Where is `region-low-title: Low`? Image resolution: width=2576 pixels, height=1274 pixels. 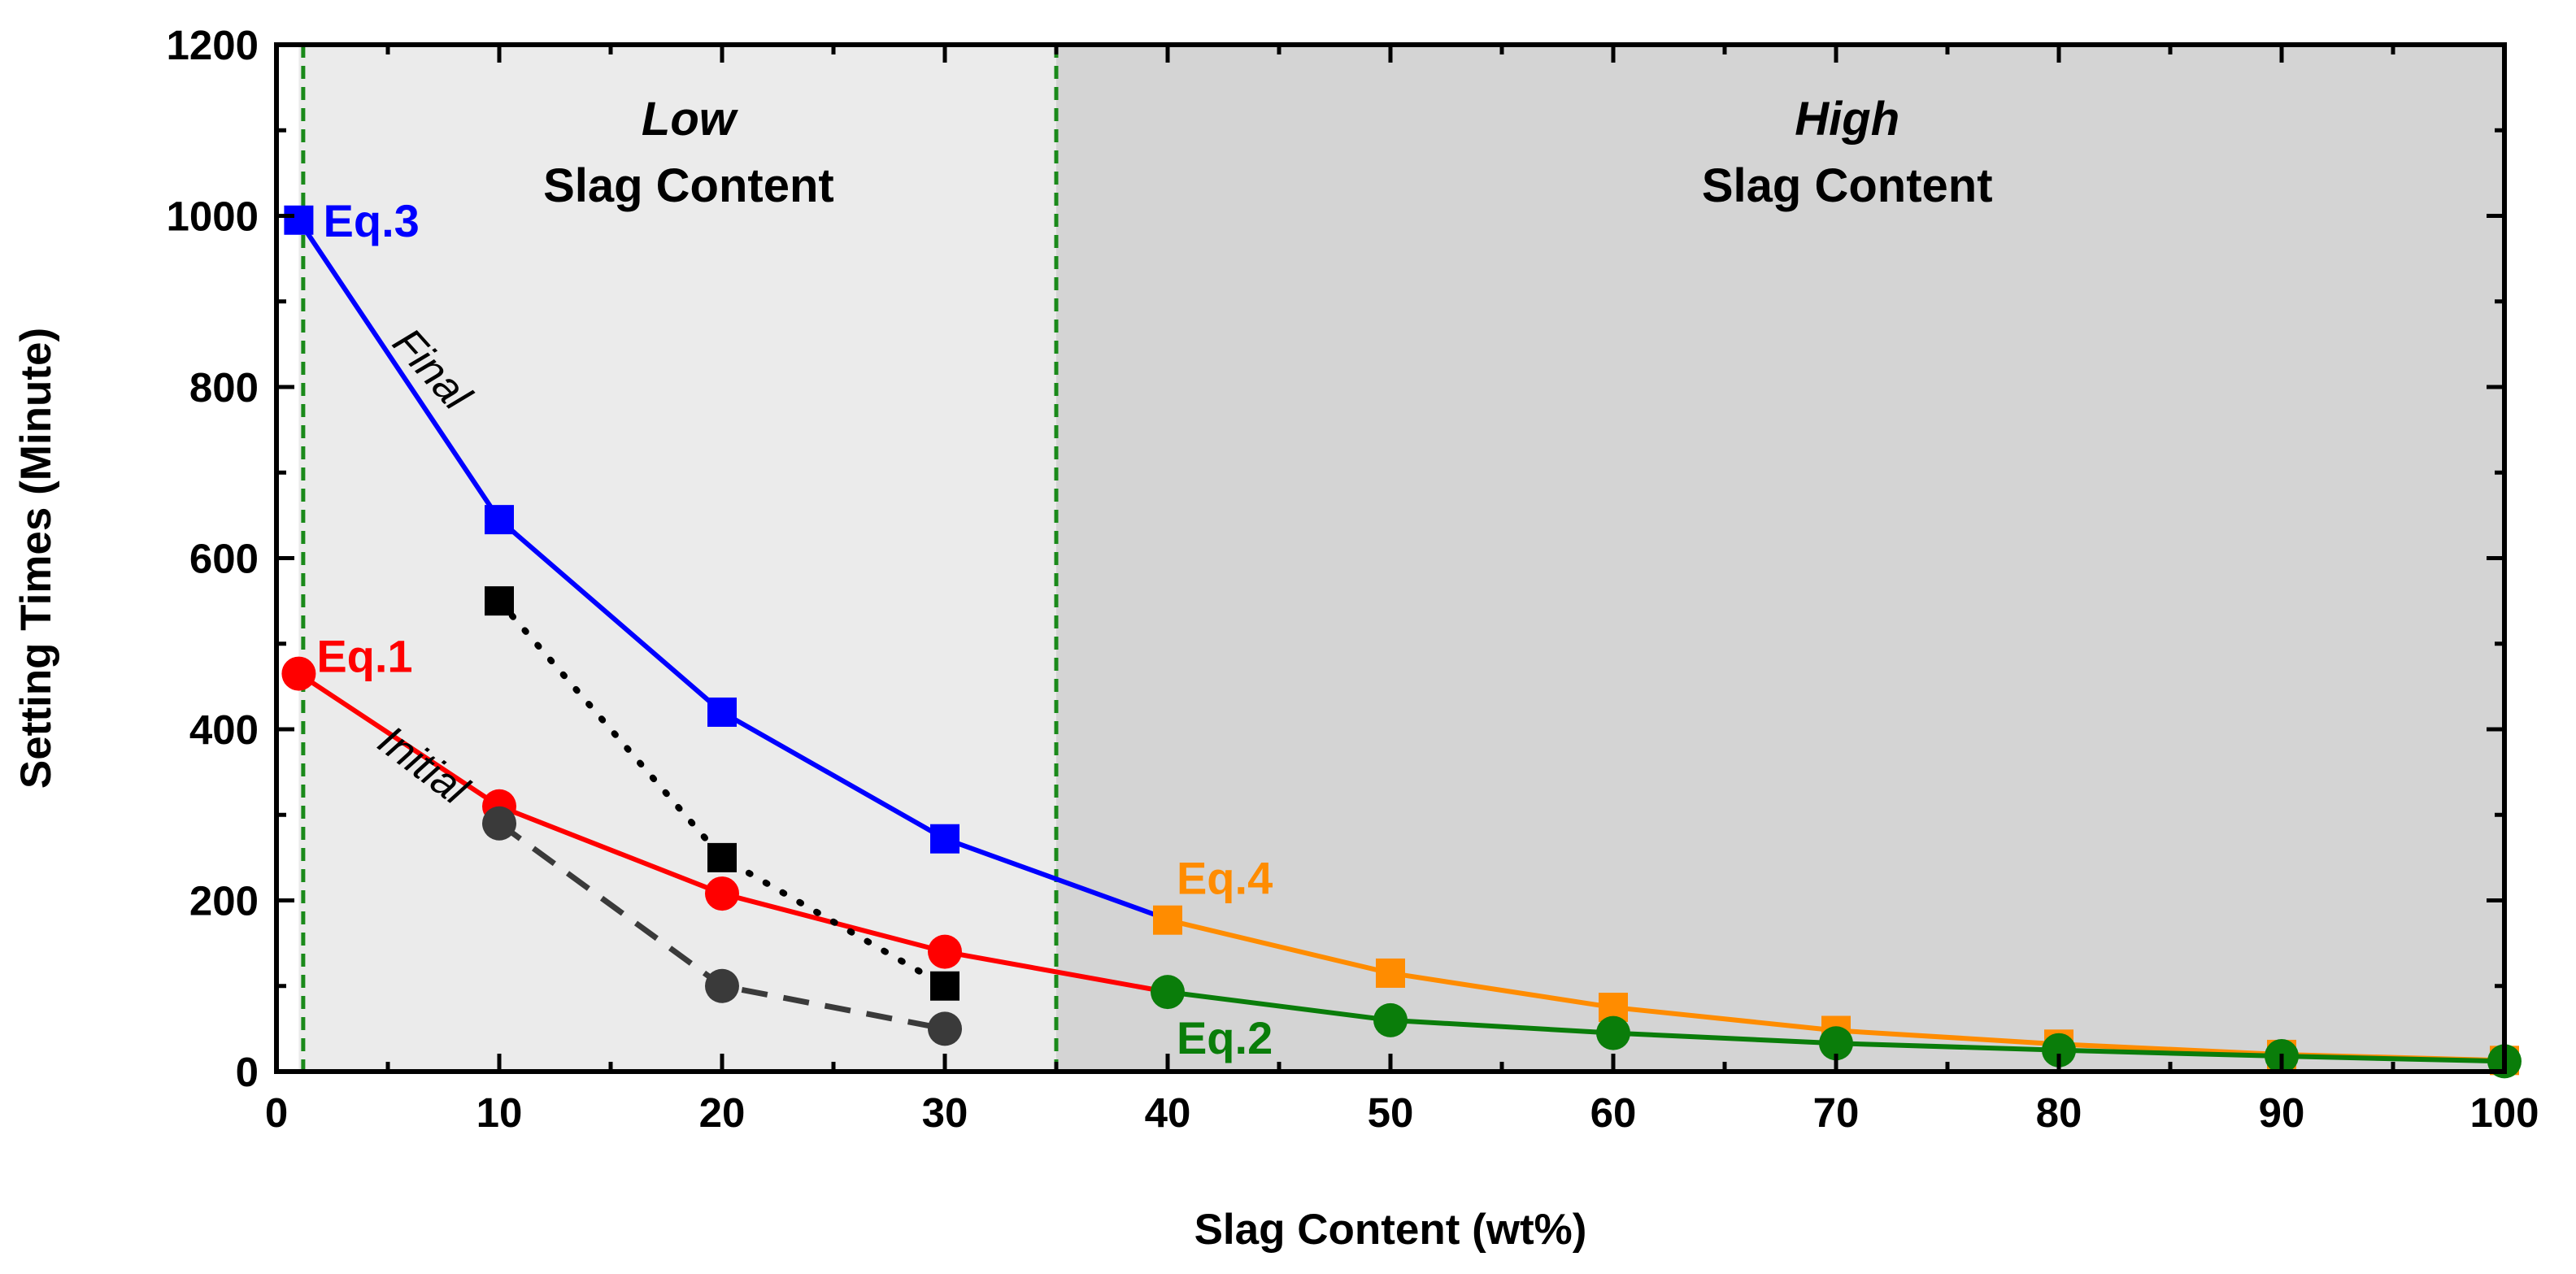
region-low-title: Low is located at coordinates (690, 119).